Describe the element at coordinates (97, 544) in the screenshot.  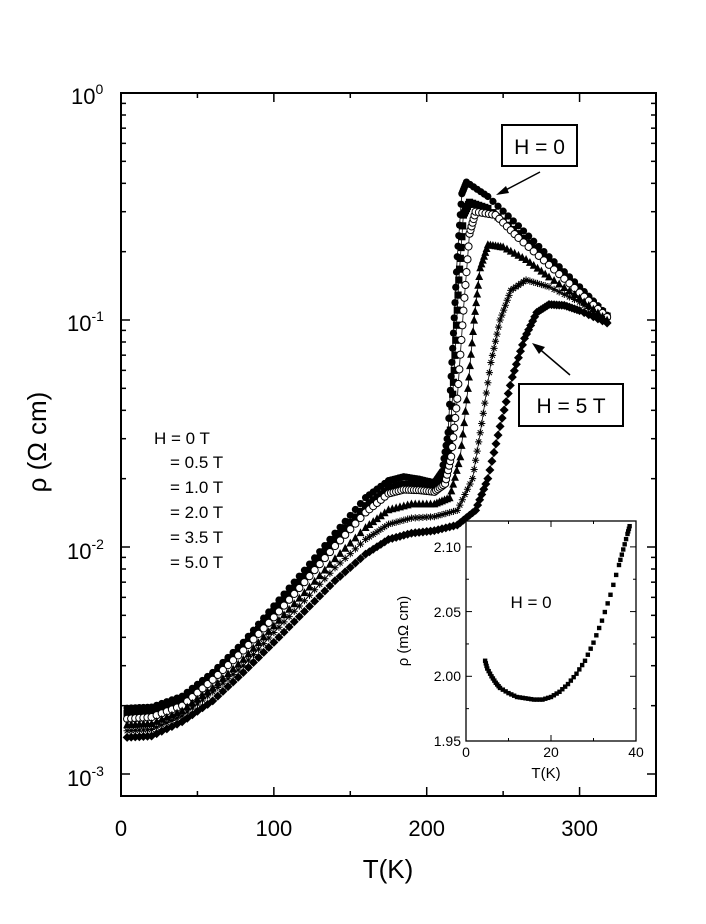
I see `y-tick-exponent: -2` at that location.